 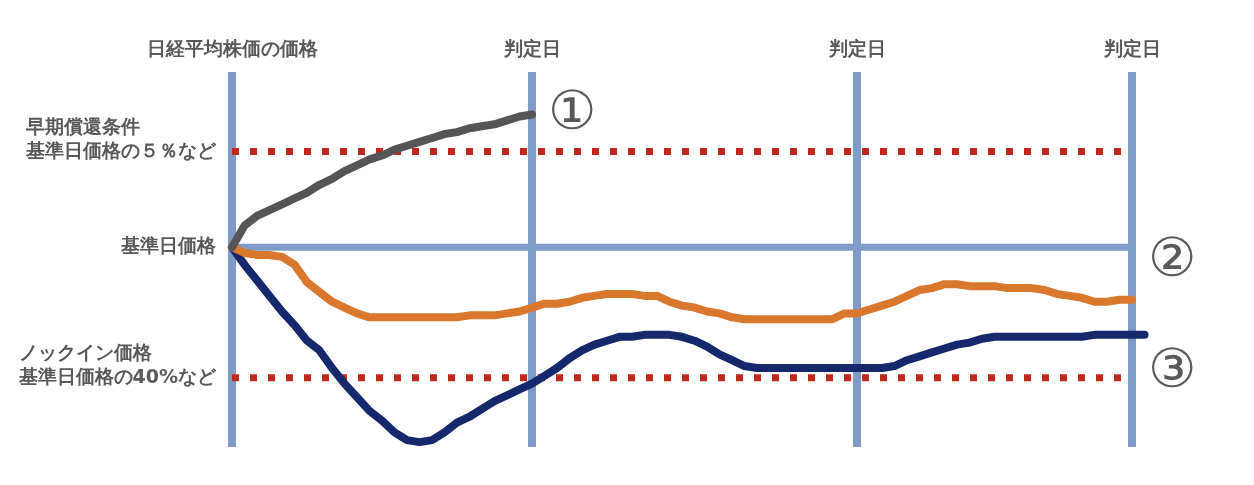 What do you see at coordinates (85, 351) in the screenshot?
I see `text: ノックイン価格` at bounding box center [85, 351].